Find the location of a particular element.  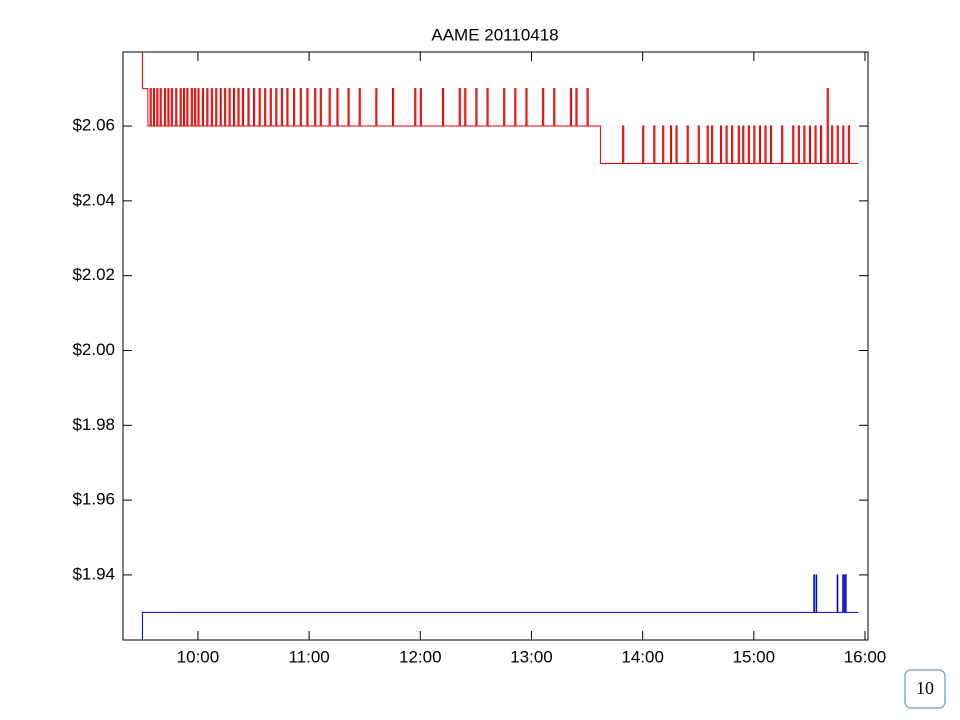

y-tick-label: $1.94 is located at coordinates (93, 573).